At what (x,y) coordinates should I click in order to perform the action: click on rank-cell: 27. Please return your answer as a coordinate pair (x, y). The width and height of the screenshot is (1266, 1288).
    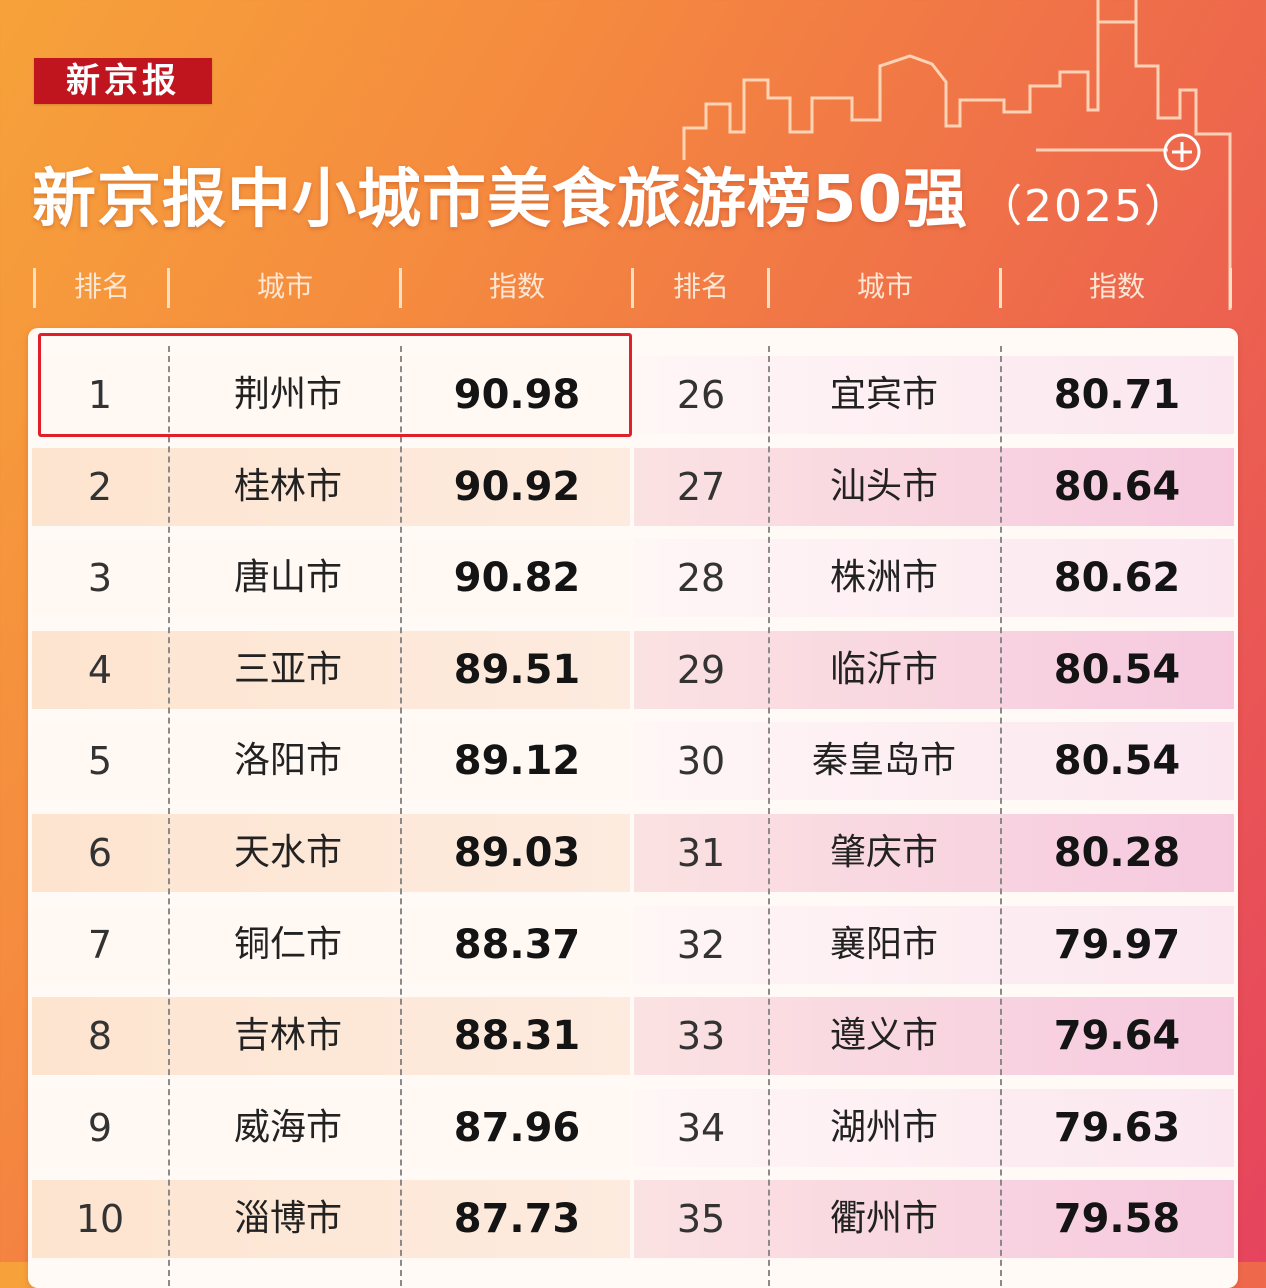
    Looking at the image, I should click on (701, 487).